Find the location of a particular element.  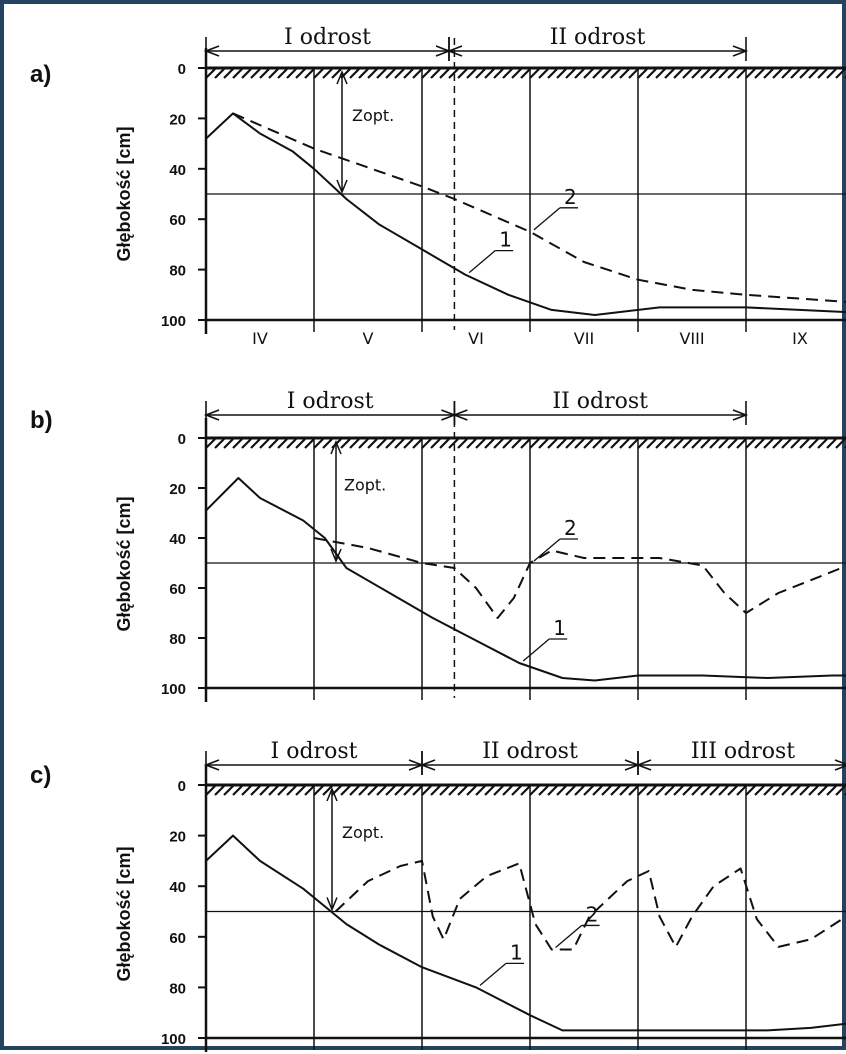

y-axis-label: Głębokość [cm] is located at coordinates (124, 193).